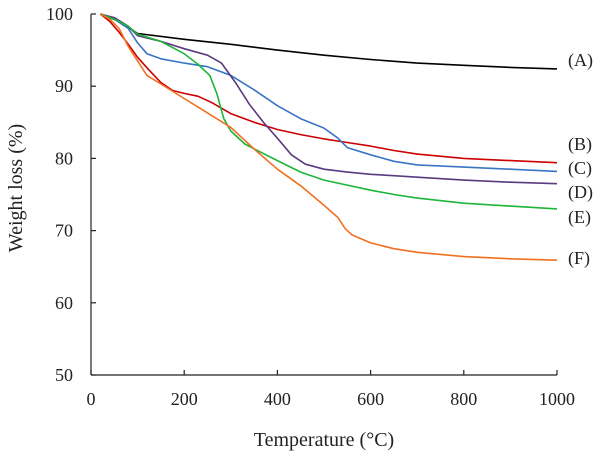 Image resolution: width=600 pixels, height=454 pixels. Describe the element at coordinates (277, 399) in the screenshot. I see `x-tick-label: 400` at that location.